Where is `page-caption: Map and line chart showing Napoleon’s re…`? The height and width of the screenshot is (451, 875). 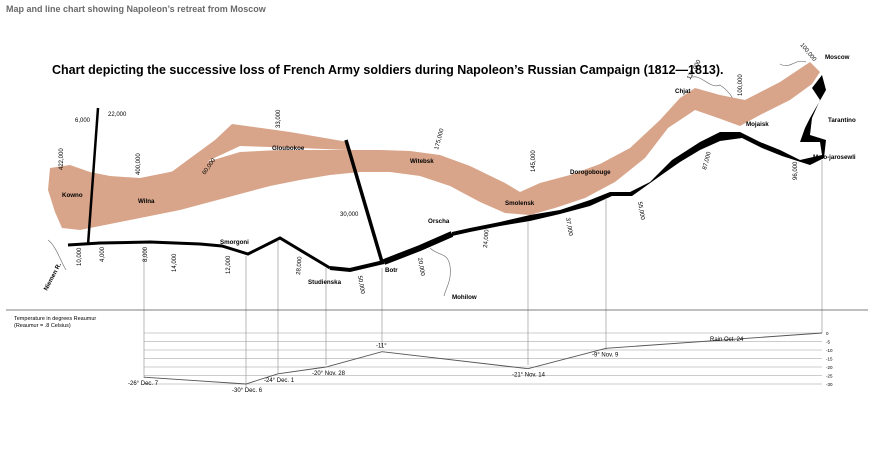
page-caption: Map and line chart showing Napoleon’s re… is located at coordinates (136, 9).